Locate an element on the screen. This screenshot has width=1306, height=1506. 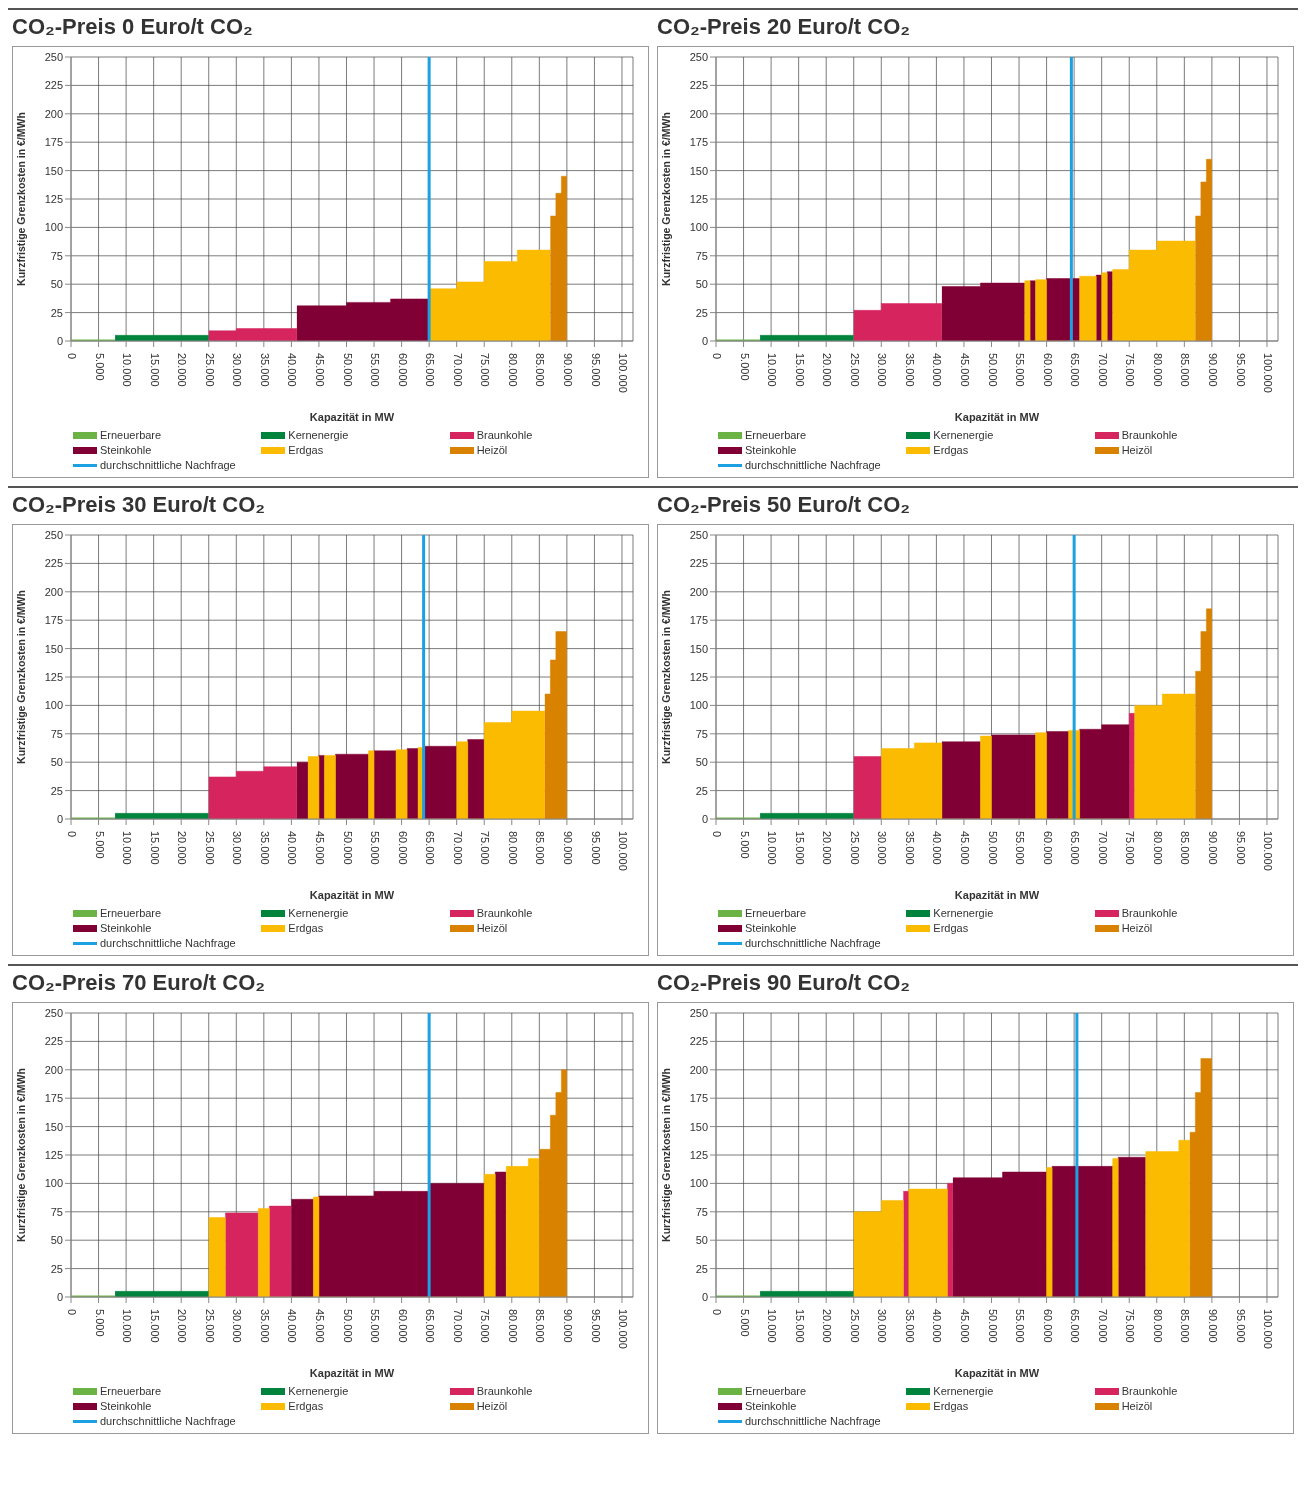
x-tick-label: 45.000 is located at coordinates (965, 370).